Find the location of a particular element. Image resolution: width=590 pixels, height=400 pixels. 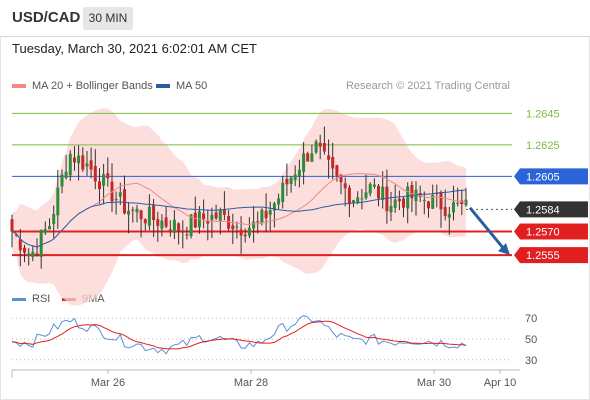

x-tick-label-3: Apr 10 is located at coordinates (500, 383).